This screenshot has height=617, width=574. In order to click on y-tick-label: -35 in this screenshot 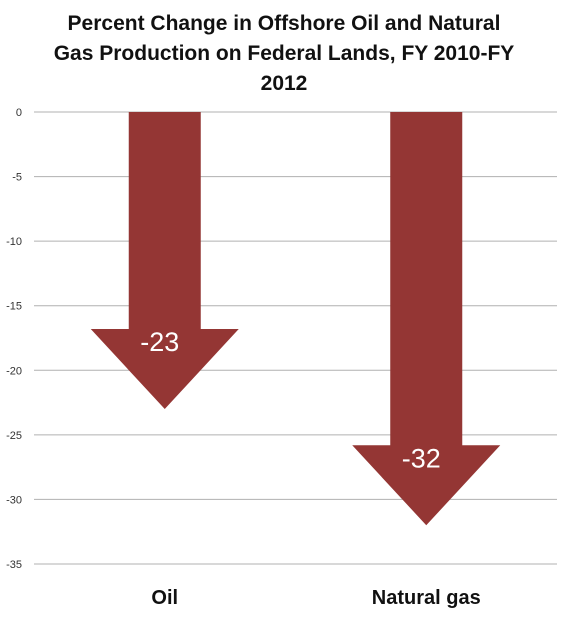, I will do `click(14, 565)`.